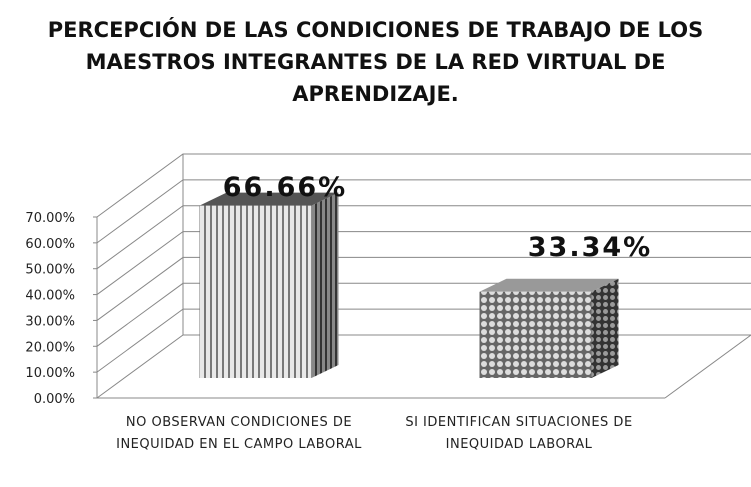  I want to click on y-tick-label: 10.00%, so click(50, 373).